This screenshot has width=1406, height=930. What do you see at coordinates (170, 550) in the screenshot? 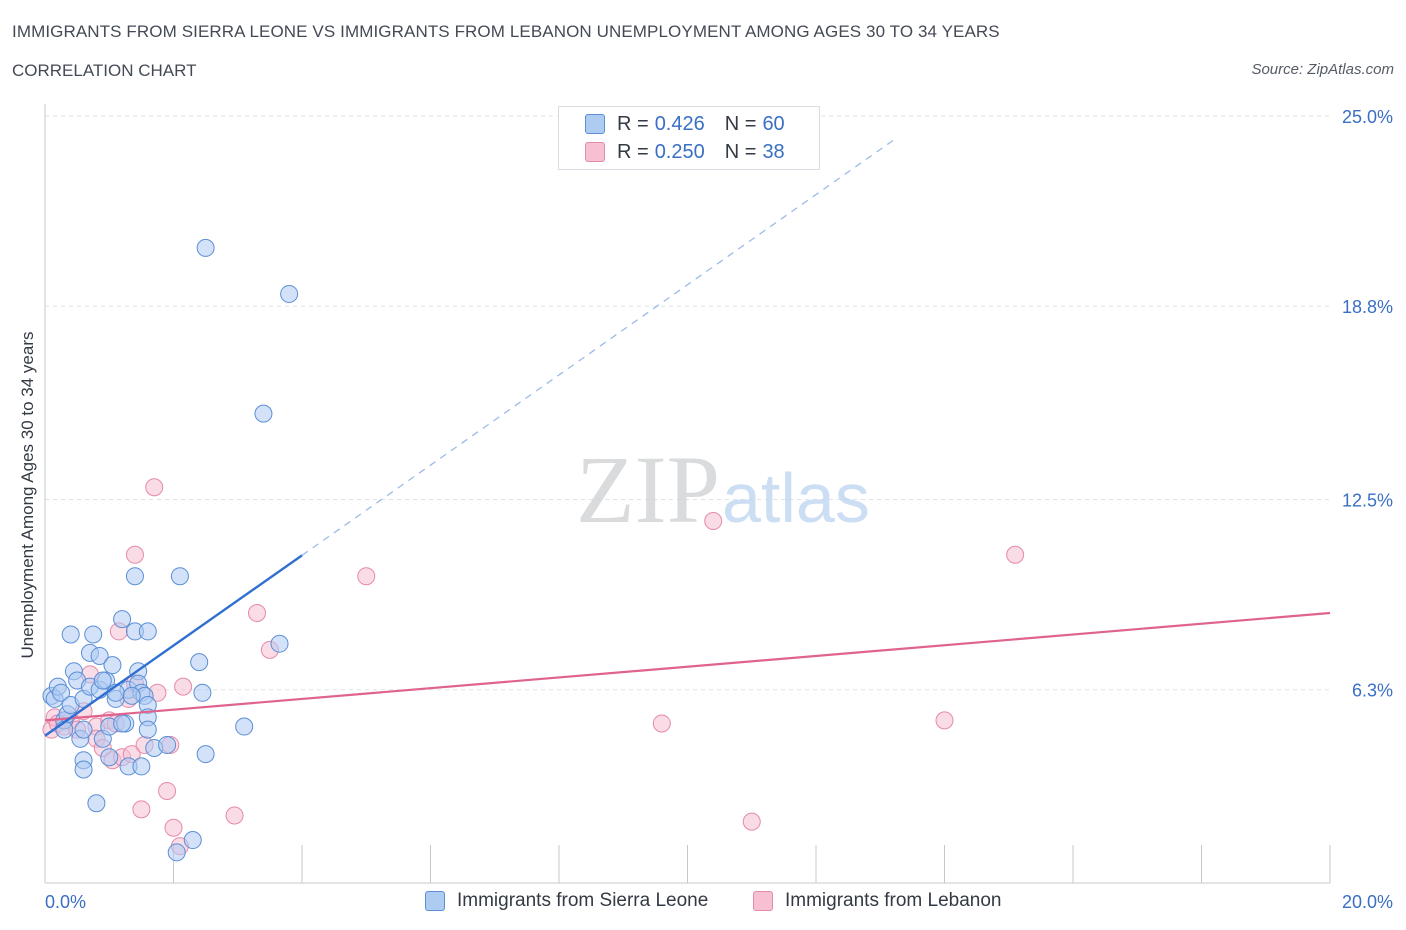
I see `series-sierra-leone-points` at bounding box center [170, 550].